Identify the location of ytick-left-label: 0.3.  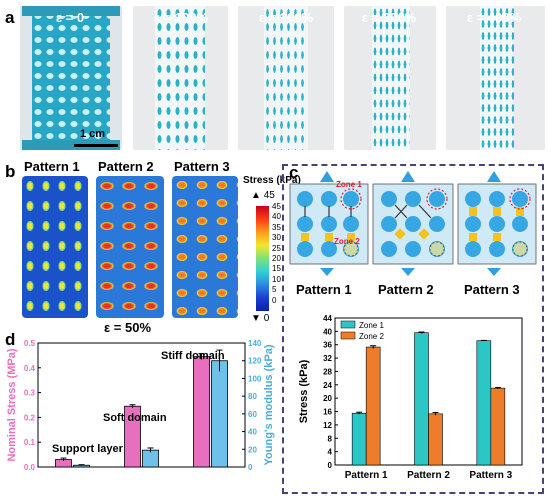
(30, 393).